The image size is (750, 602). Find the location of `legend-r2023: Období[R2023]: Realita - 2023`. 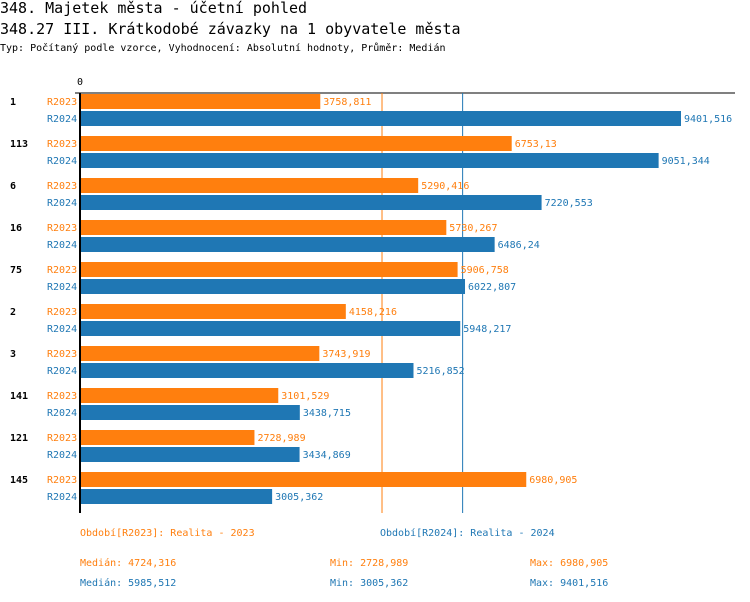

legend-r2023: Období[R2023]: Realita - 2023 is located at coordinates (167, 533).